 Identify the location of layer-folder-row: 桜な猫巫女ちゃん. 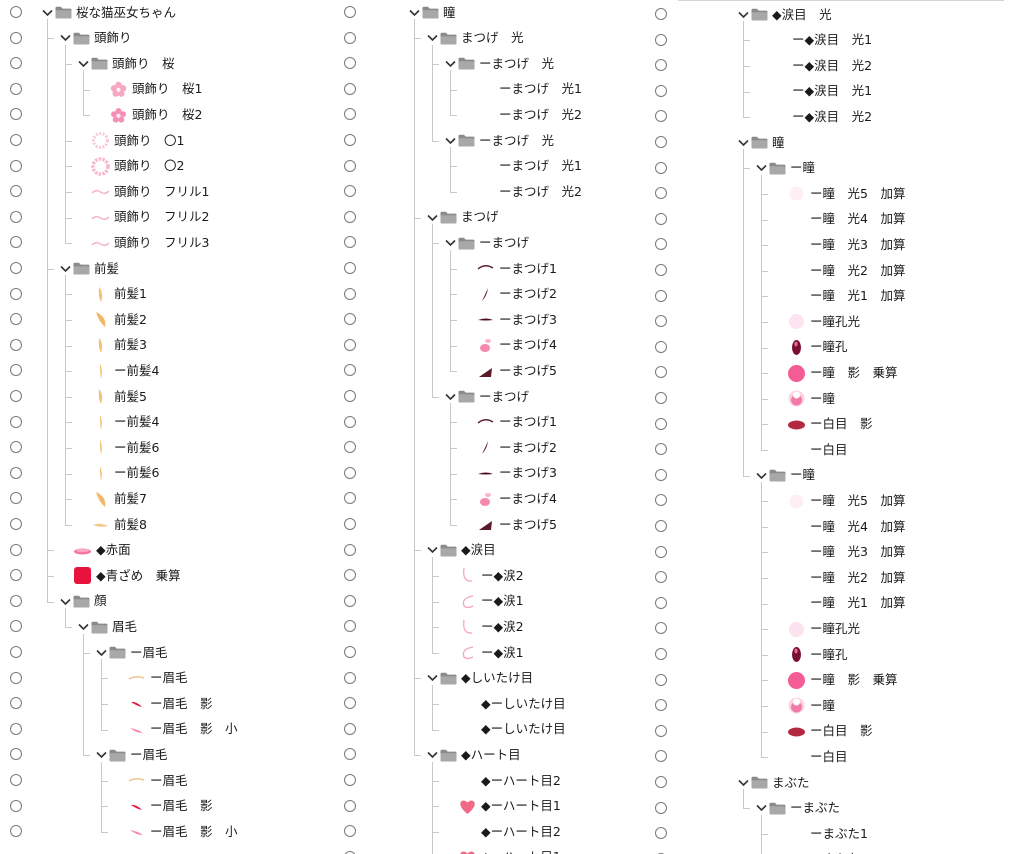
(171, 13).